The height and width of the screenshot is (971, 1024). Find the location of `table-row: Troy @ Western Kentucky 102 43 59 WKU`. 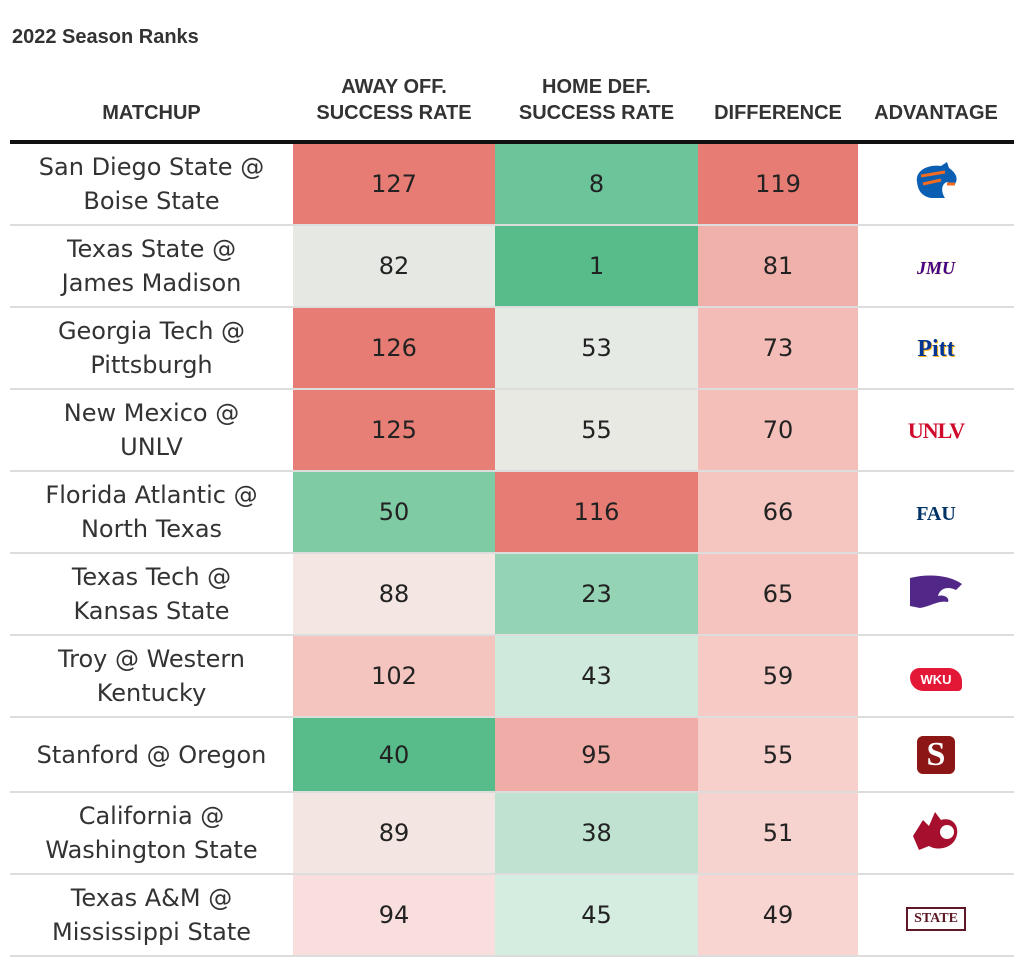

table-row: Troy @ Western Kentucky 102 43 59 WKU is located at coordinates (512, 676).